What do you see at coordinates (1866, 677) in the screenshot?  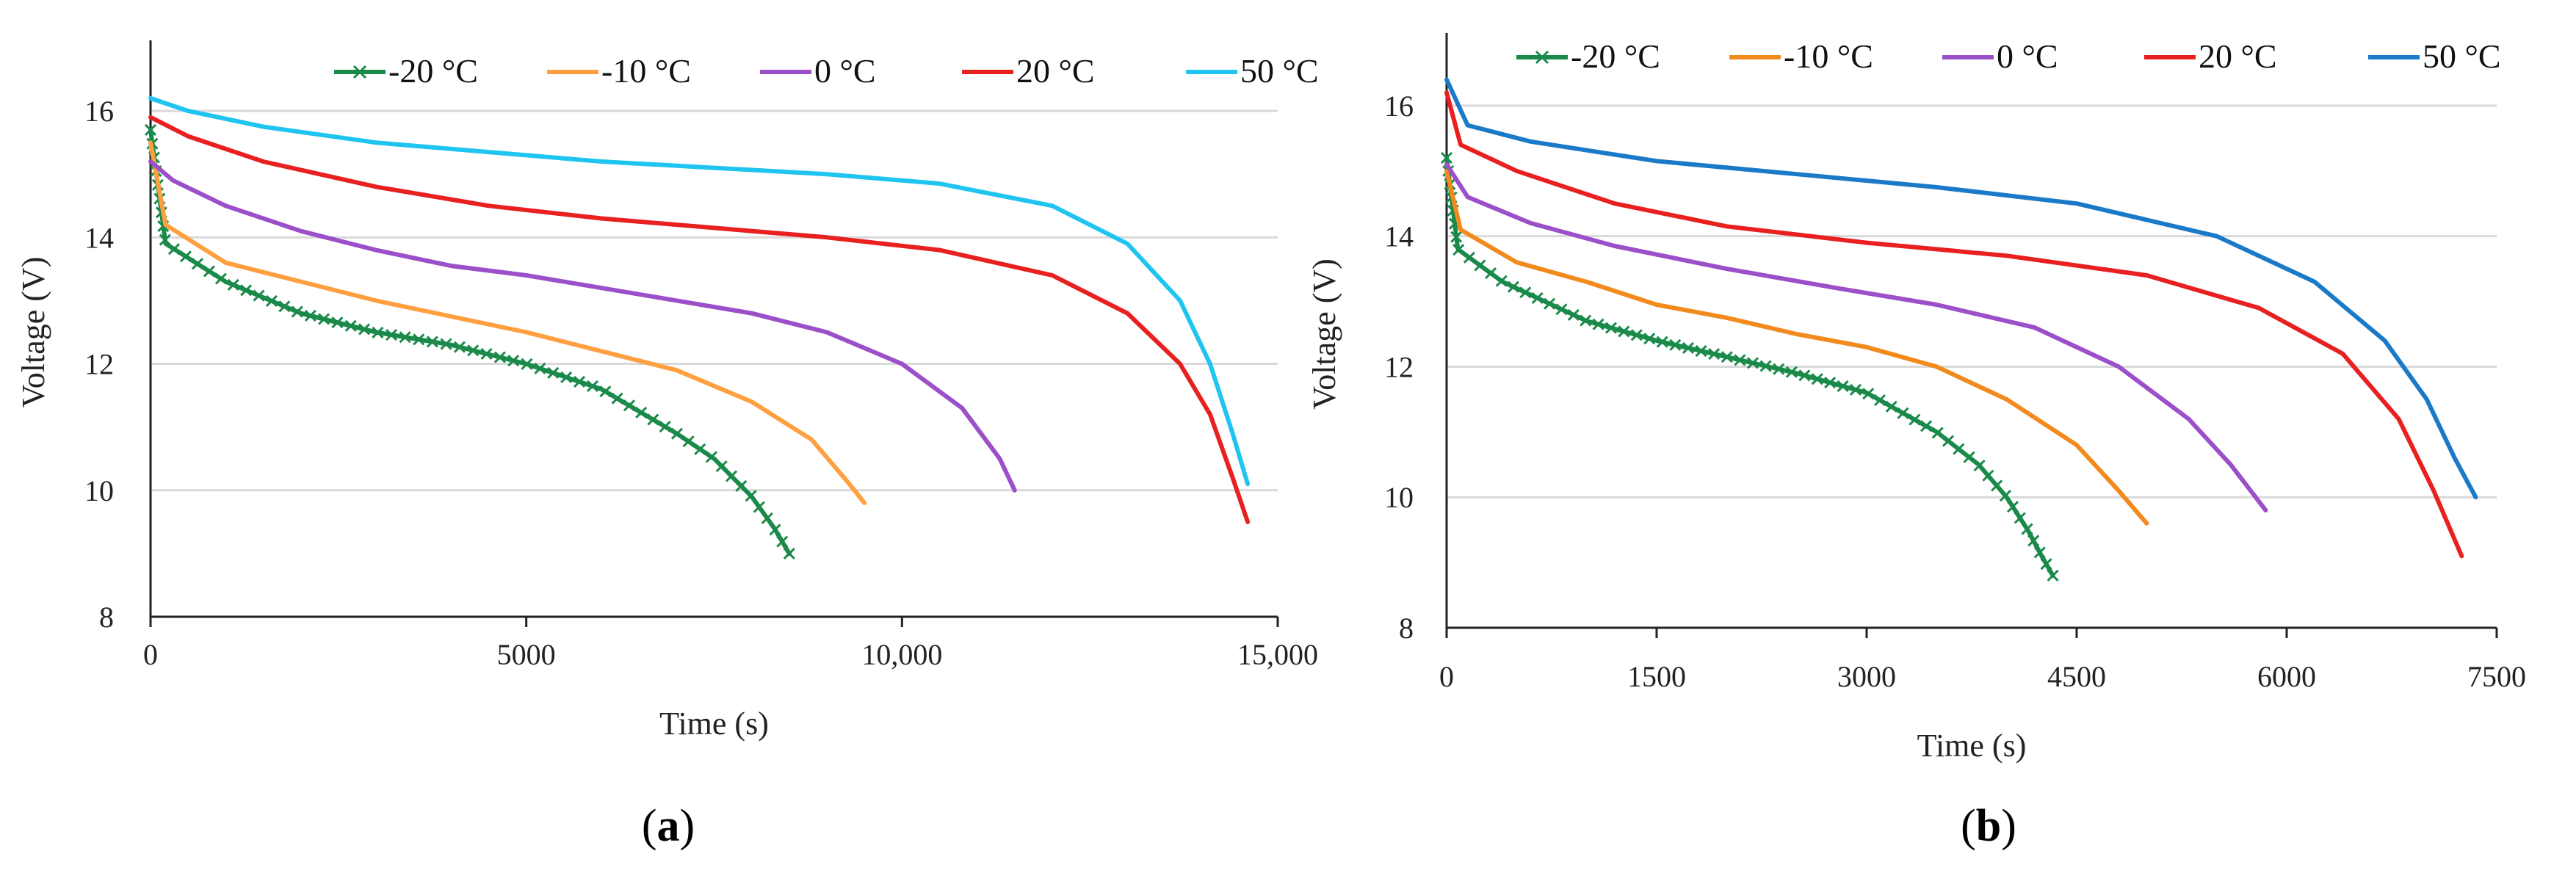 I see `x-tick-label: 3000` at bounding box center [1866, 677].